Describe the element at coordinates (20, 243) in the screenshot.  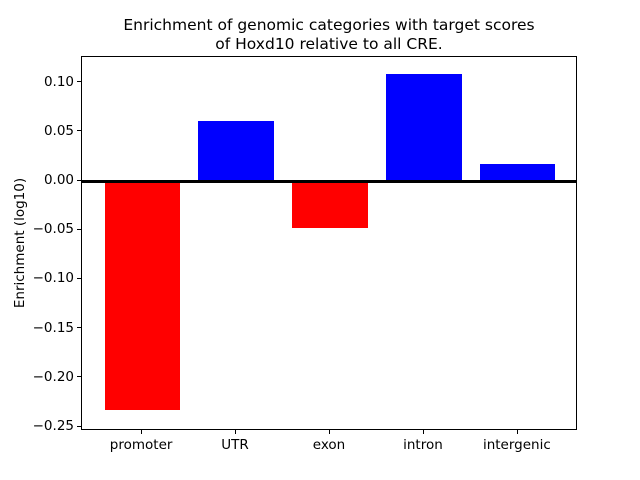
I see `y-axis-label: Enrichment (log10)` at that location.